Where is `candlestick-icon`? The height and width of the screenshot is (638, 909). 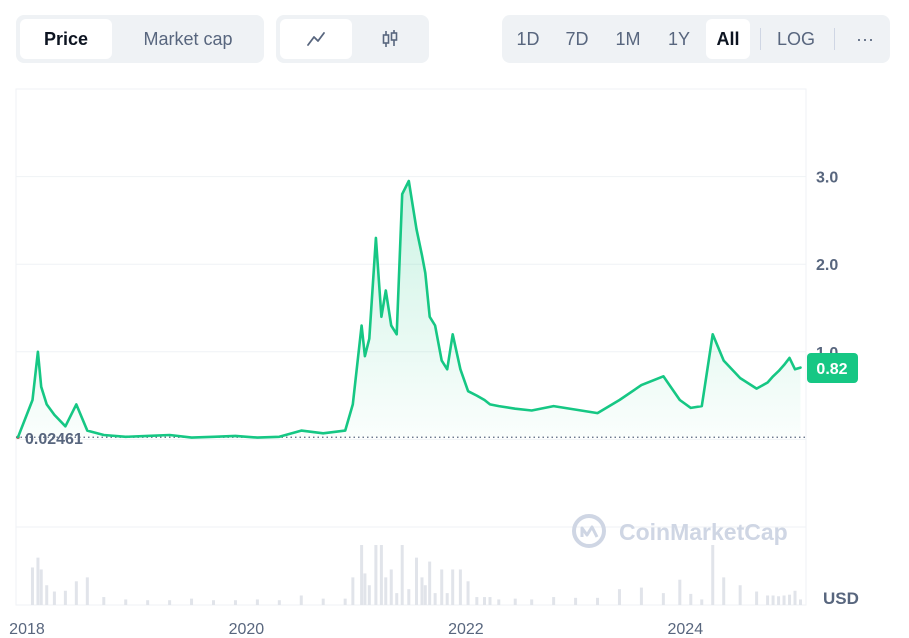
candlestick-icon is located at coordinates (390, 38).